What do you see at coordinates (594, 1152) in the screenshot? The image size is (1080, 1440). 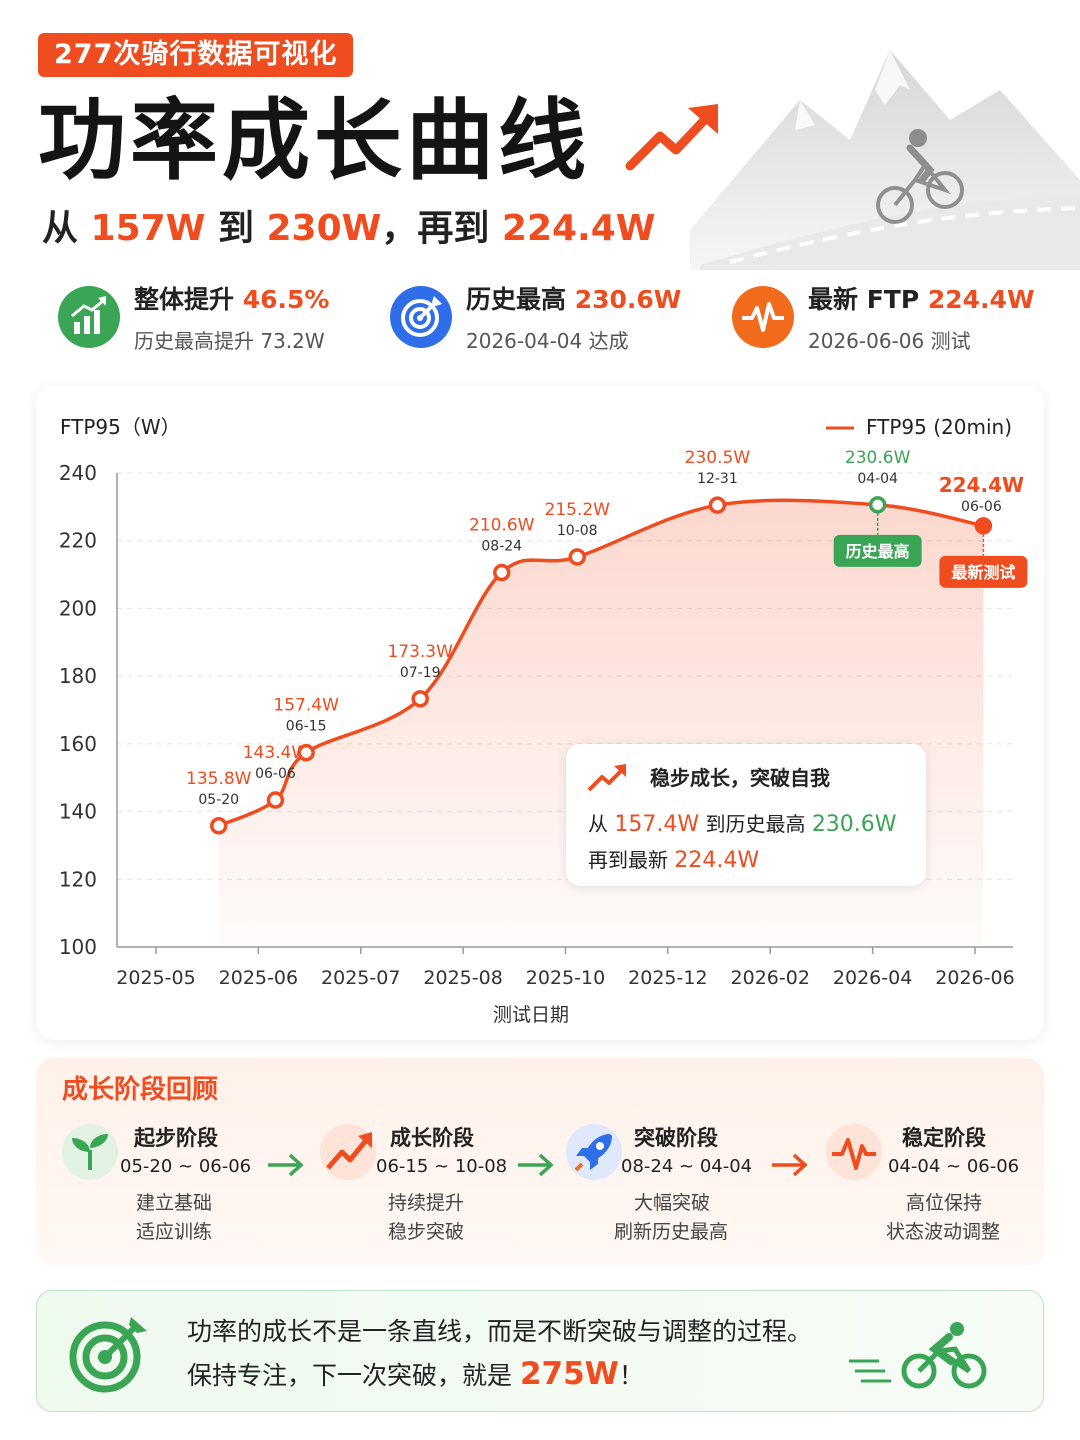 I see `rocket-icon` at bounding box center [594, 1152].